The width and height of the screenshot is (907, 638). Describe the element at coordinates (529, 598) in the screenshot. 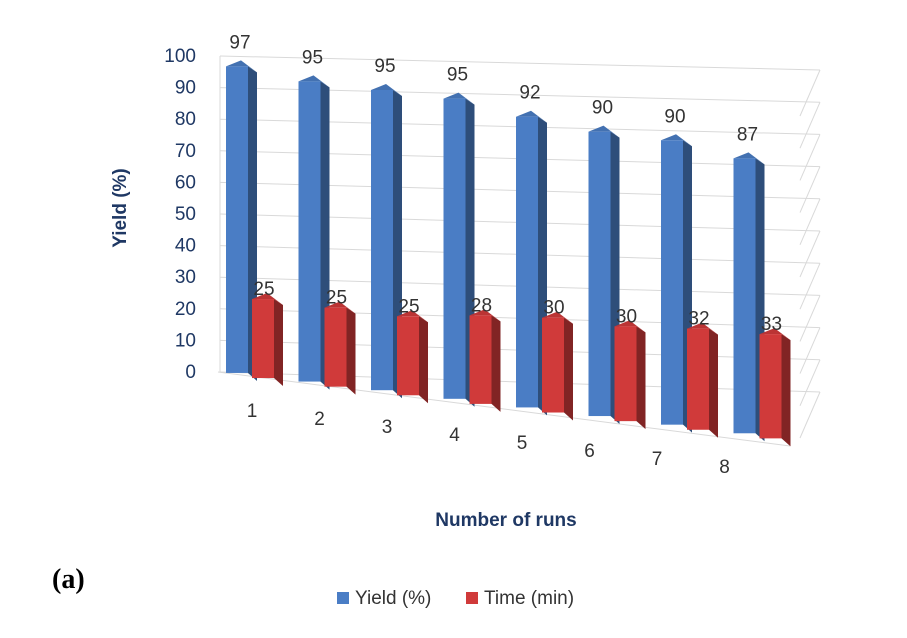

I see `legend-label-time: Time (min)` at that location.